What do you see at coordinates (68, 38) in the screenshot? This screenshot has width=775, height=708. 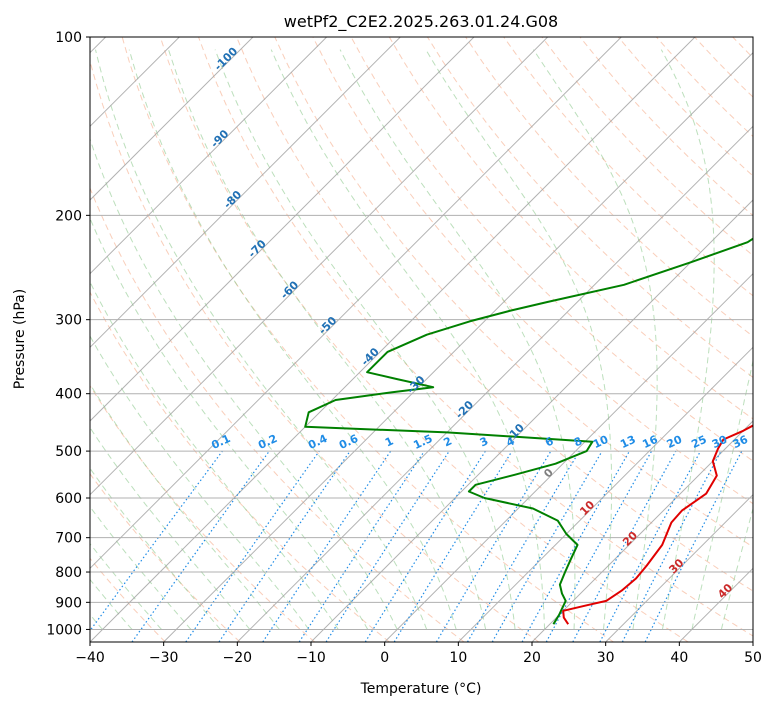 I see `y-tick-label: 100` at bounding box center [68, 38].